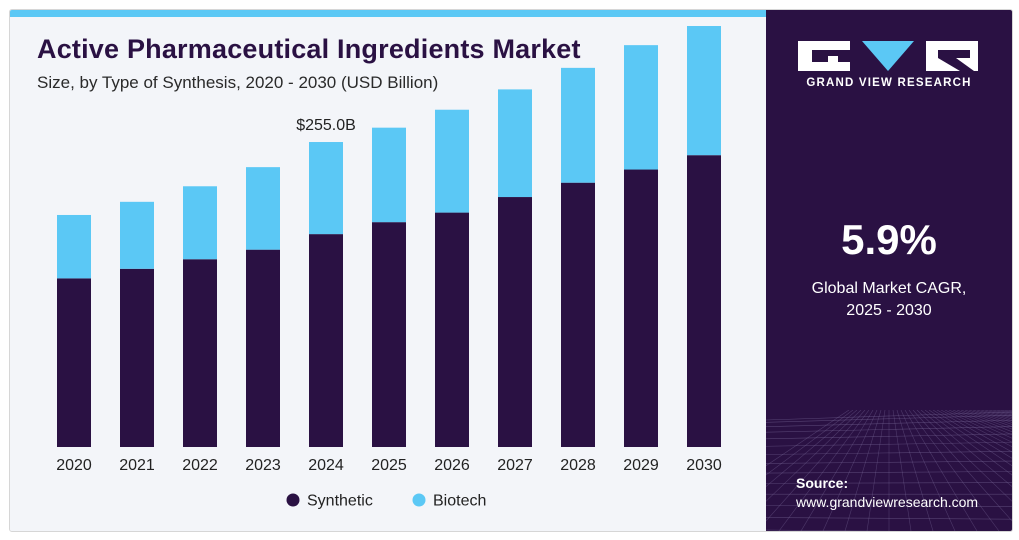  I want to click on bar-synthetic-2025, so click(389, 334).